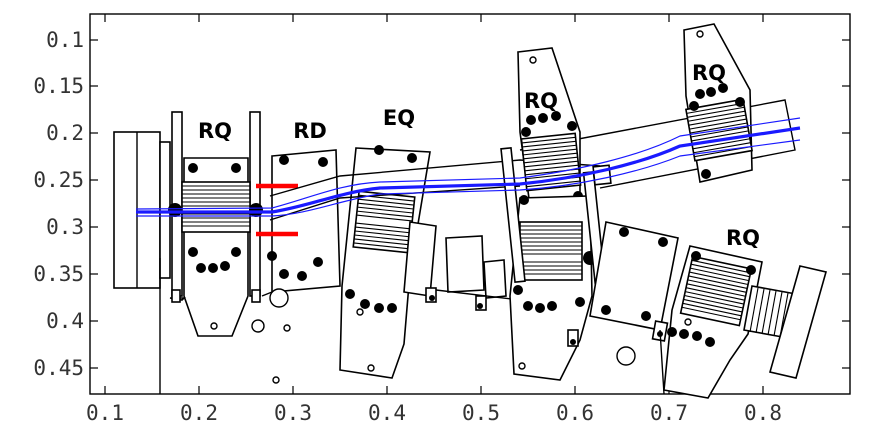  Describe the element at coordinates (58, 204) in the screenshot. I see `y-tick-labels: 0.1 0.15 0.2 0.25 0.3 0.35 0.4 0.45` at that location.